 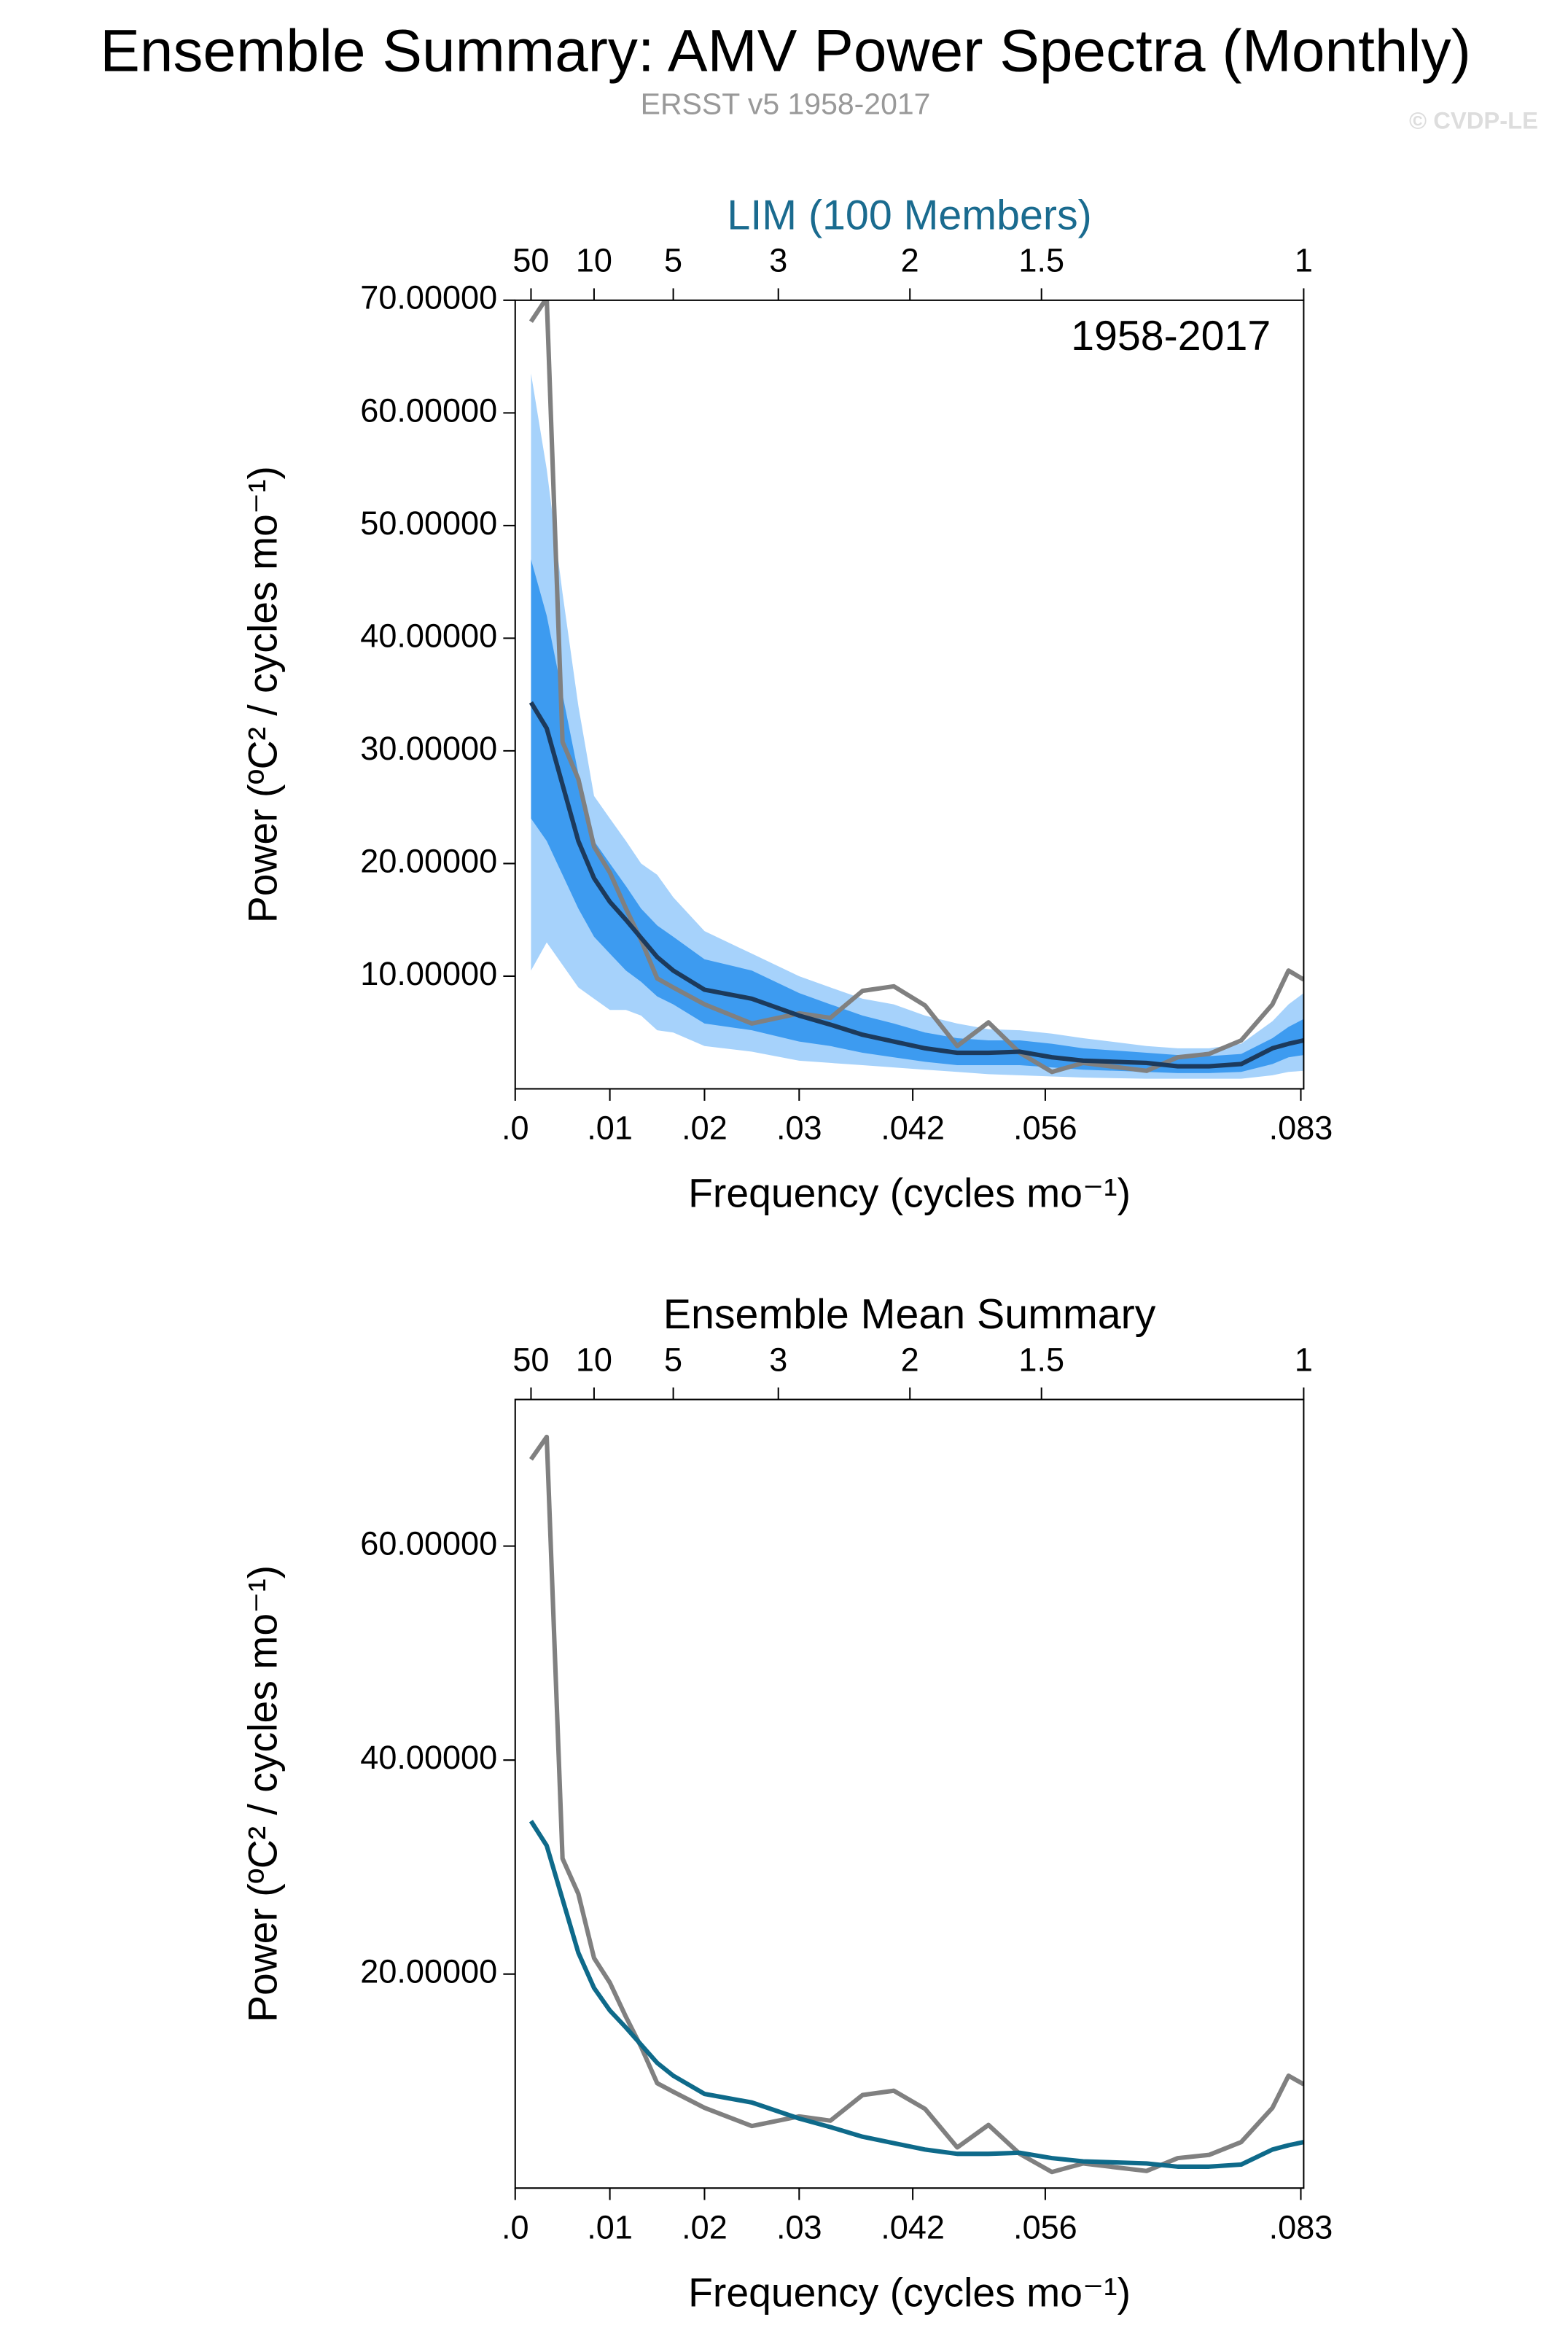 I want to click on y-tick-label: 10.00000, so click(x=429, y=973).